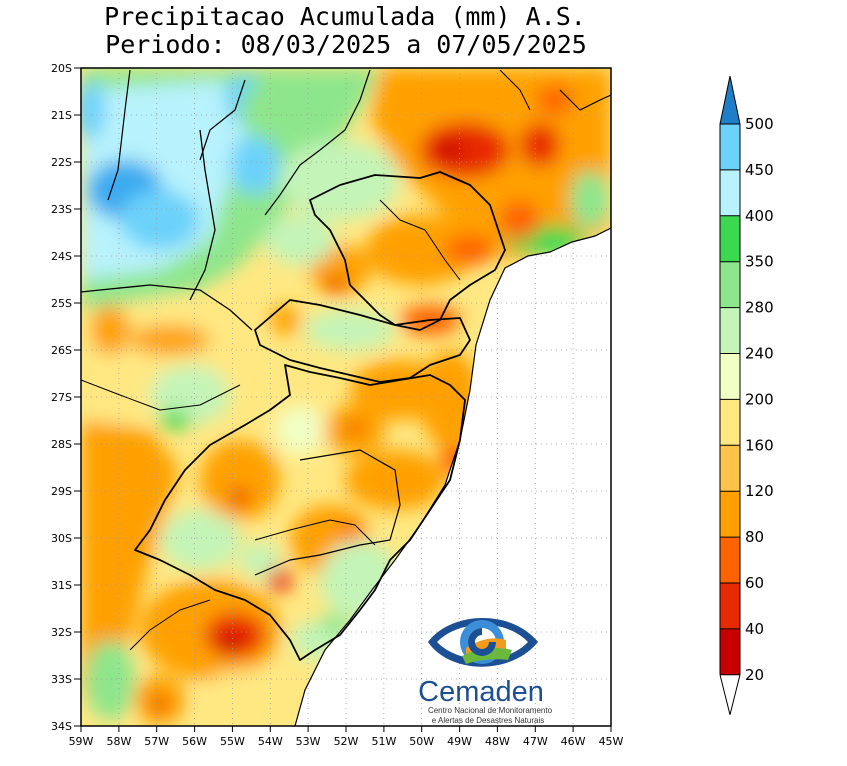 This screenshot has height=766, width=847. Describe the element at coordinates (61, 350) in the screenshot. I see `lat-label: 26S` at that location.